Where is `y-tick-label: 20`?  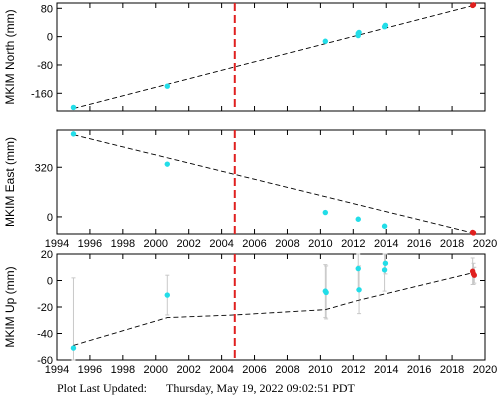
y-tick-label: 20 is located at coordinates (47, 255).